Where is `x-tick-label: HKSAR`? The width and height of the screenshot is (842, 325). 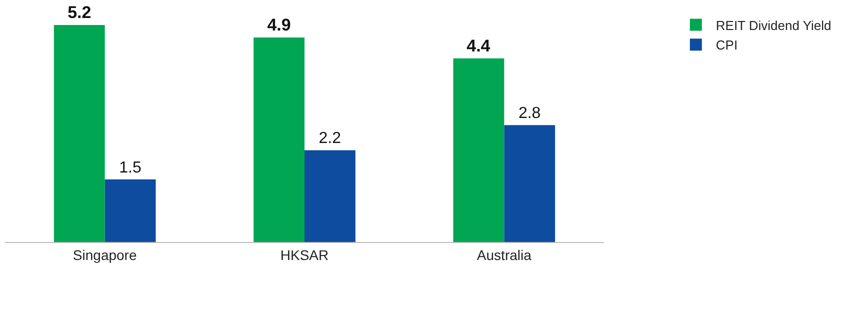
x-tick-label: HKSAR is located at coordinates (304, 254).